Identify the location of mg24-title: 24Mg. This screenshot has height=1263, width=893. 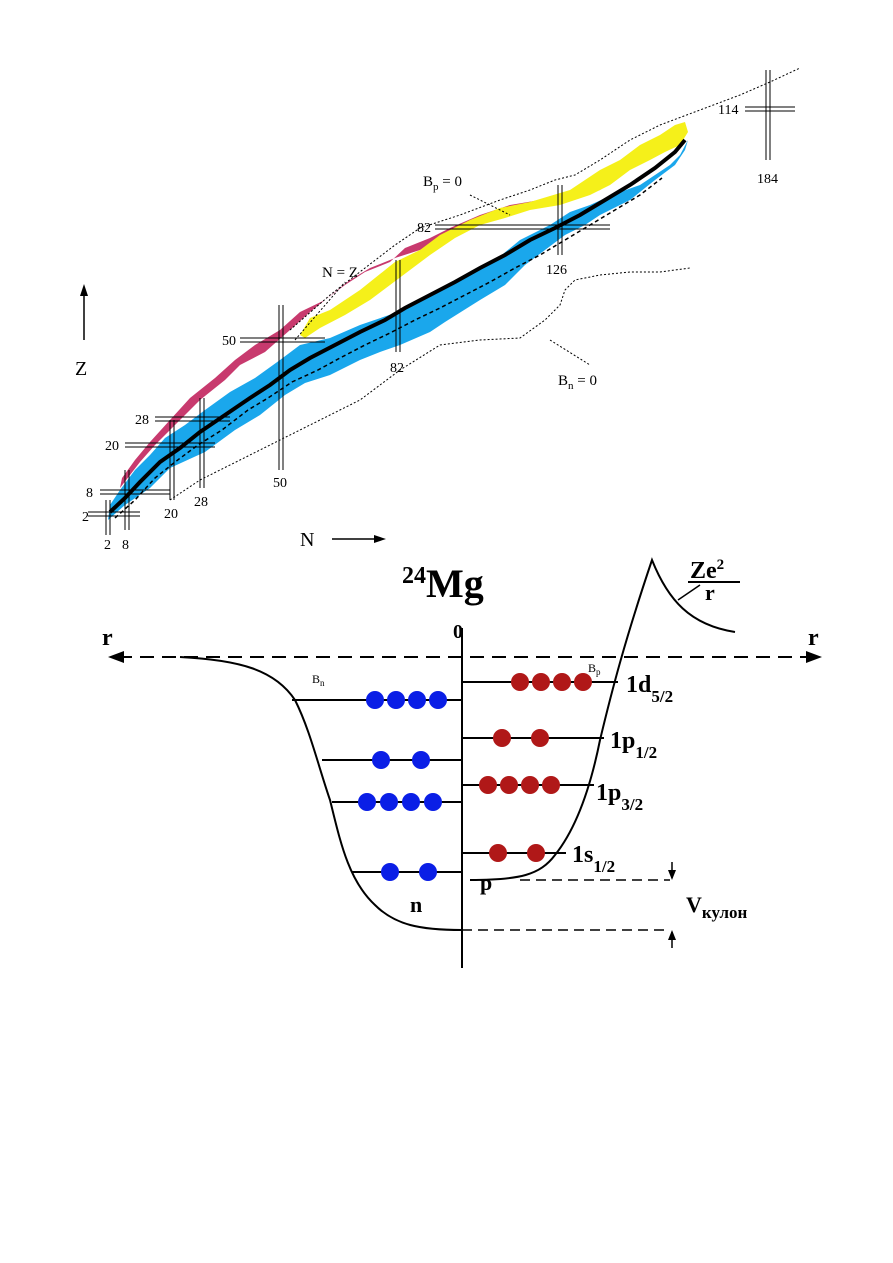
(443, 583).